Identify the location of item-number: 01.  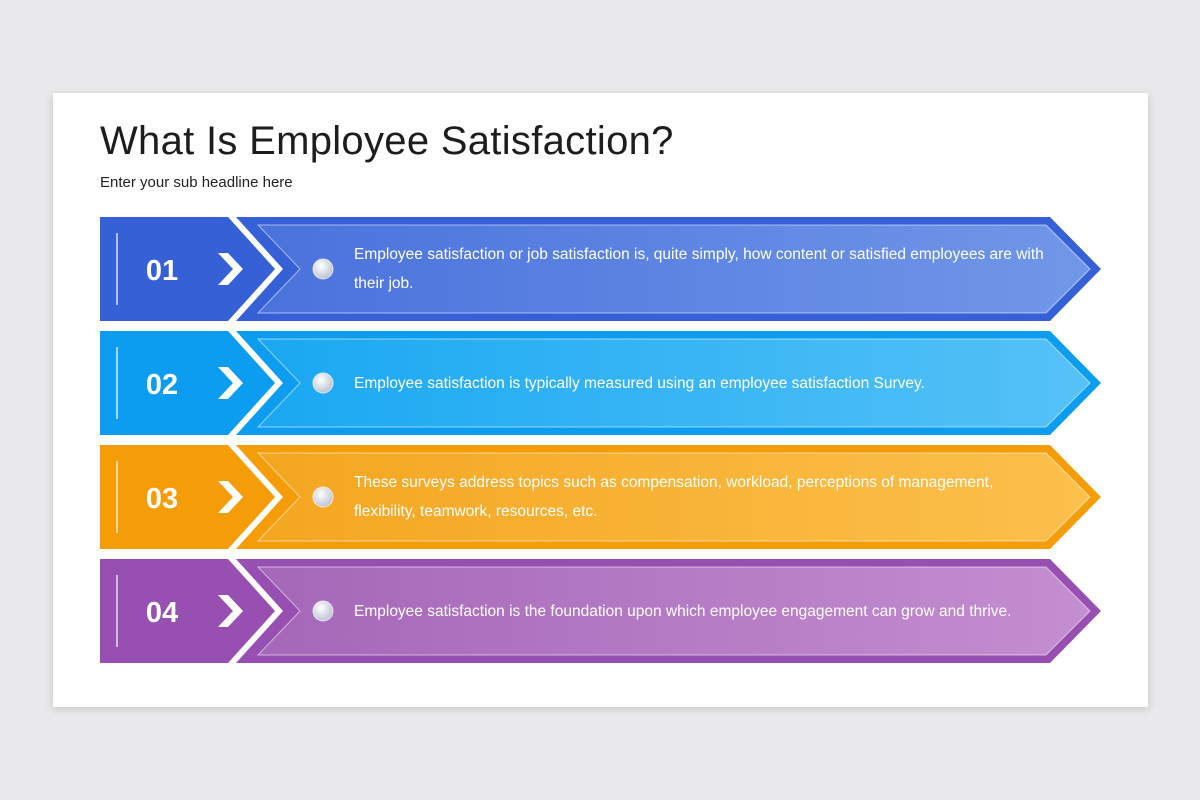
(162, 271).